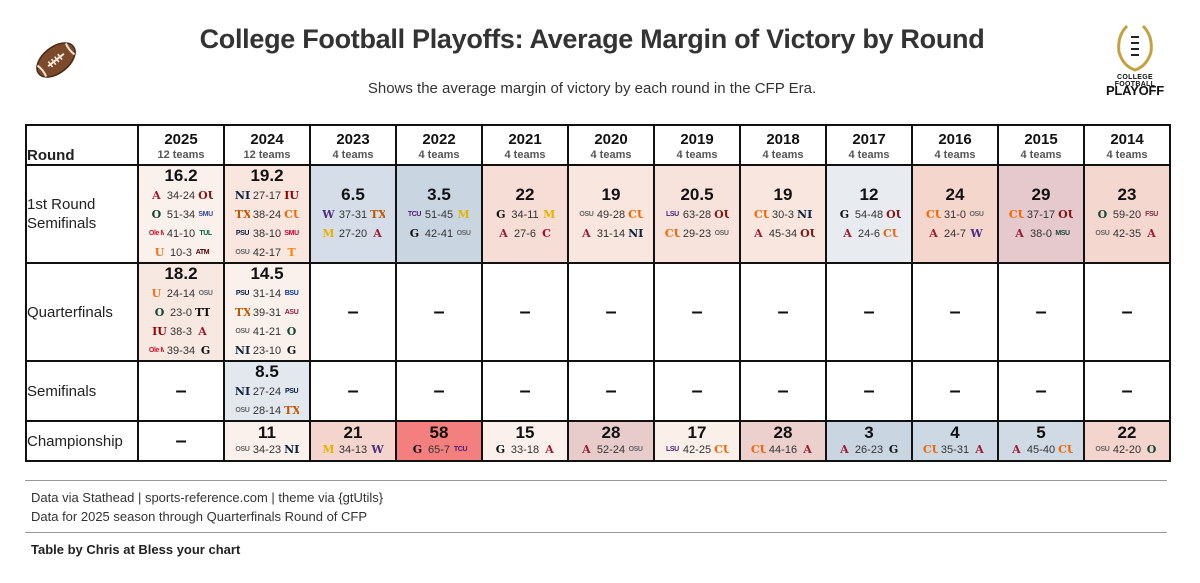 This screenshot has height=583, width=1200. I want to click on year-header: 2014 4 teams, so click(1127, 145).